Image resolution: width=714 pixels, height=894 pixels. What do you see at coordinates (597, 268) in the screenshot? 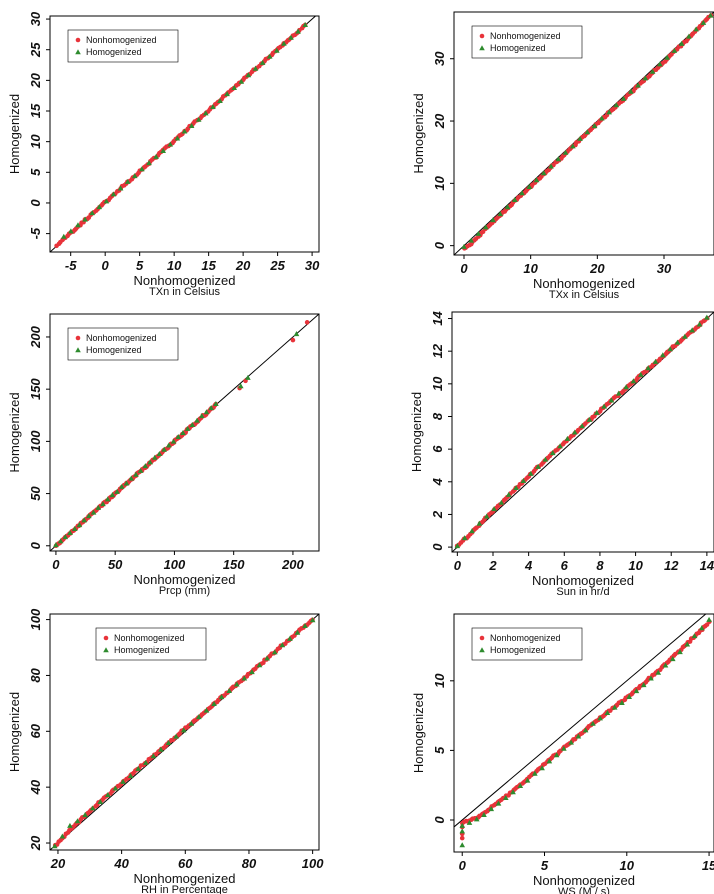
I see `x-tick-label: 20` at bounding box center [597, 268].